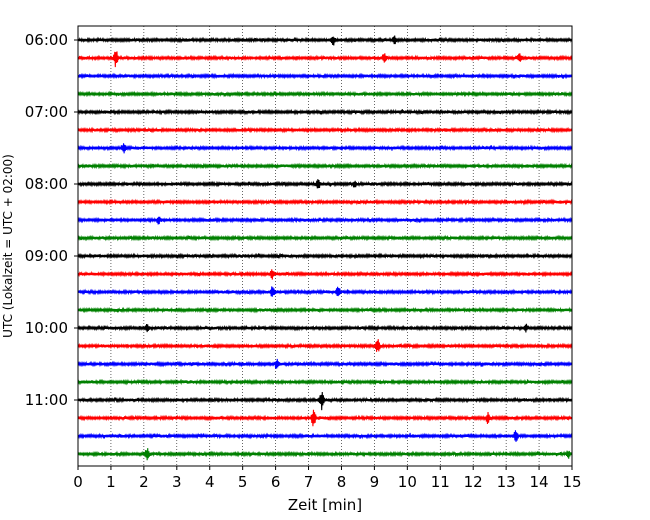 The width and height of the screenshot is (650, 520). What do you see at coordinates (327, 478) in the screenshot?
I see `x-axis: 0 1 2 3 4 5 6 7 8 9 10 11 12 13 14 15` at bounding box center [327, 478].